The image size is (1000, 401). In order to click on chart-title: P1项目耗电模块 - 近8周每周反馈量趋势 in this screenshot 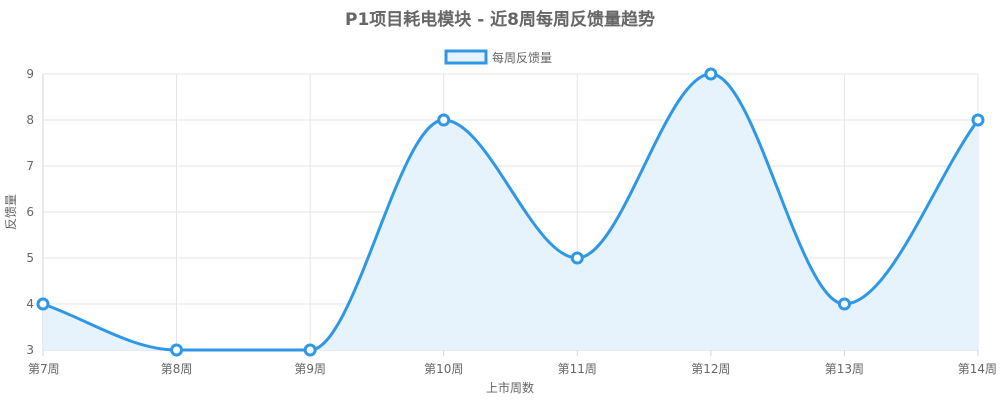, I will do `click(500, 19)`.